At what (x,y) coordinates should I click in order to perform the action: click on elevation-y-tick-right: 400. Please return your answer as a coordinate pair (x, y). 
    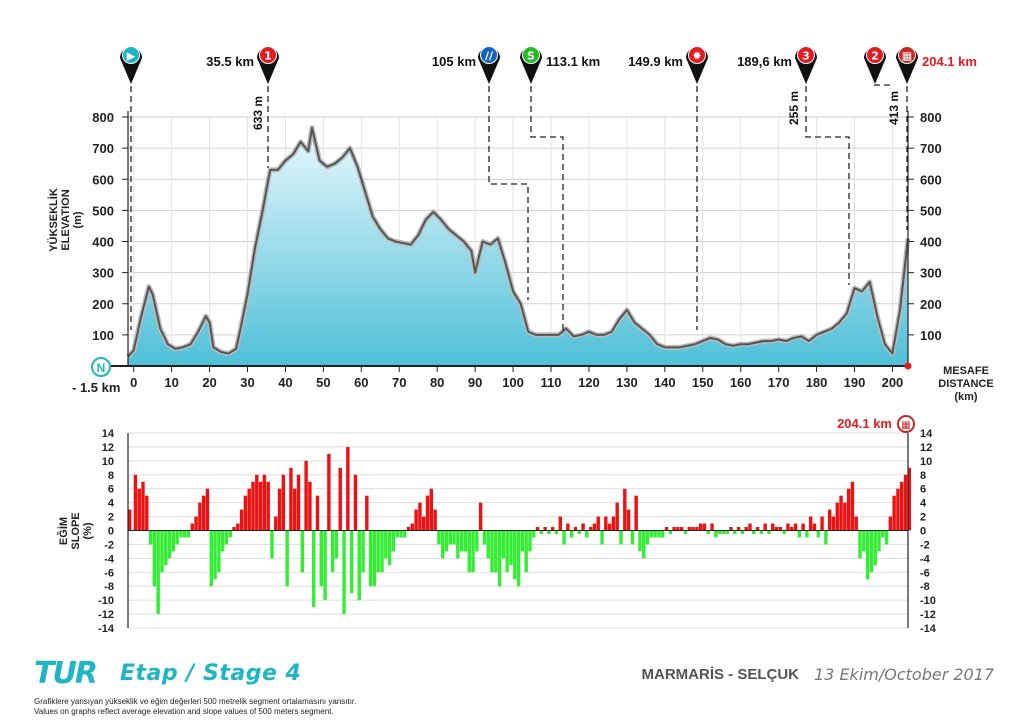
    Looking at the image, I should click on (931, 242).